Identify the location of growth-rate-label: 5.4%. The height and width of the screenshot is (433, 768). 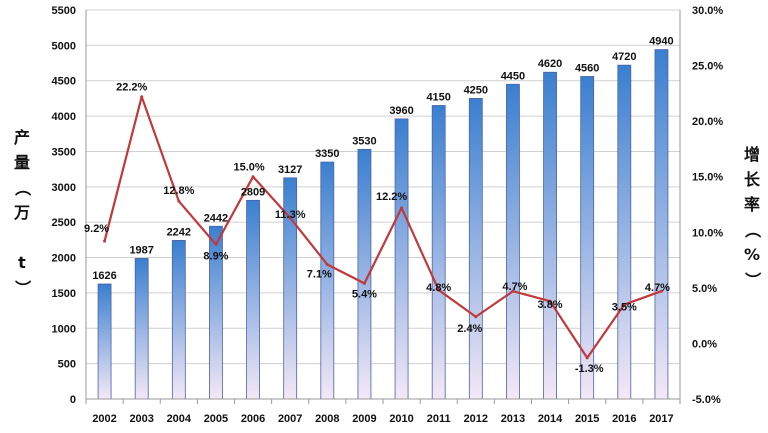
(364, 294).